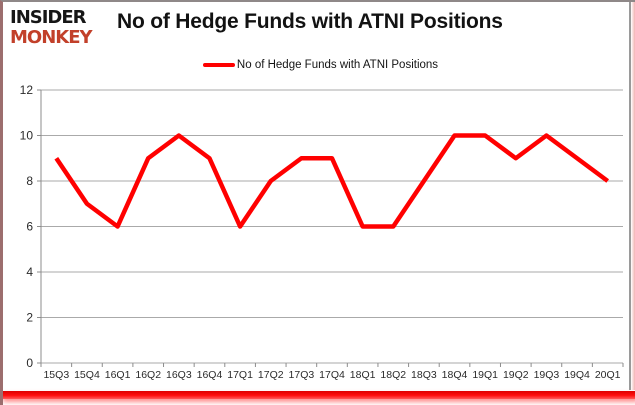 Image resolution: width=635 pixels, height=405 pixels. I want to click on logo-insider-text: INSIDER, so click(48, 17).